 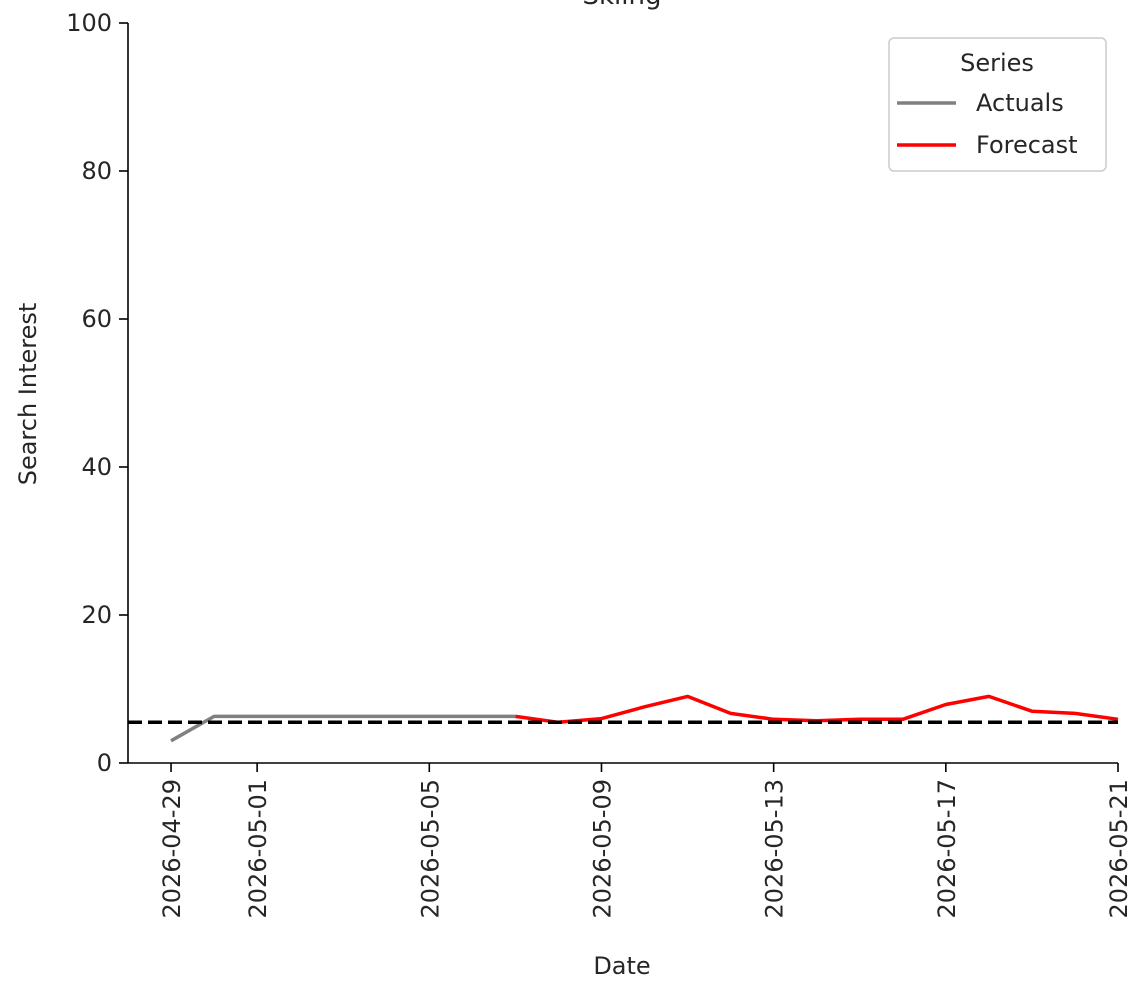 I want to click on series-layer, so click(x=623, y=718).